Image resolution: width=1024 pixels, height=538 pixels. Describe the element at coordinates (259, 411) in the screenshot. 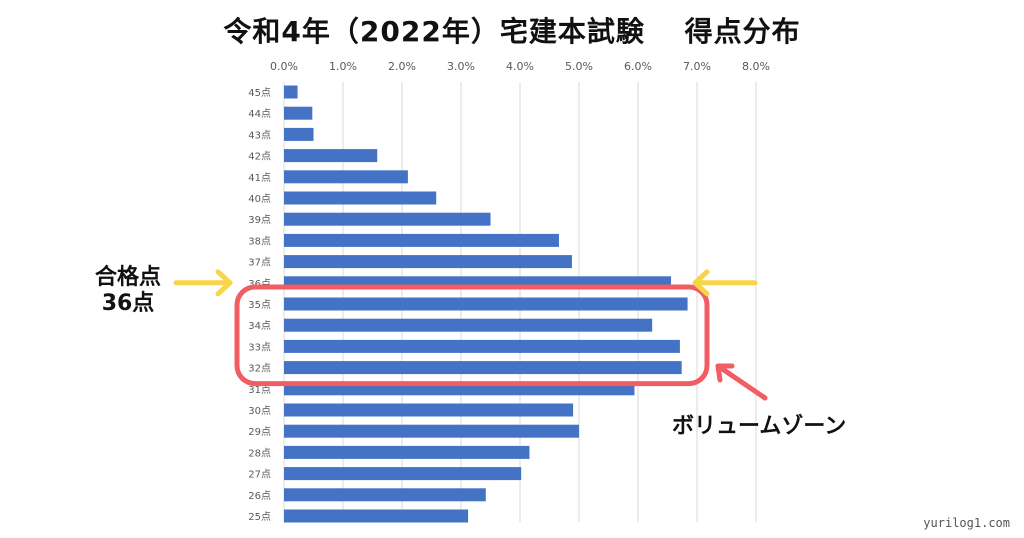

I see `y-category-label: 30点` at that location.